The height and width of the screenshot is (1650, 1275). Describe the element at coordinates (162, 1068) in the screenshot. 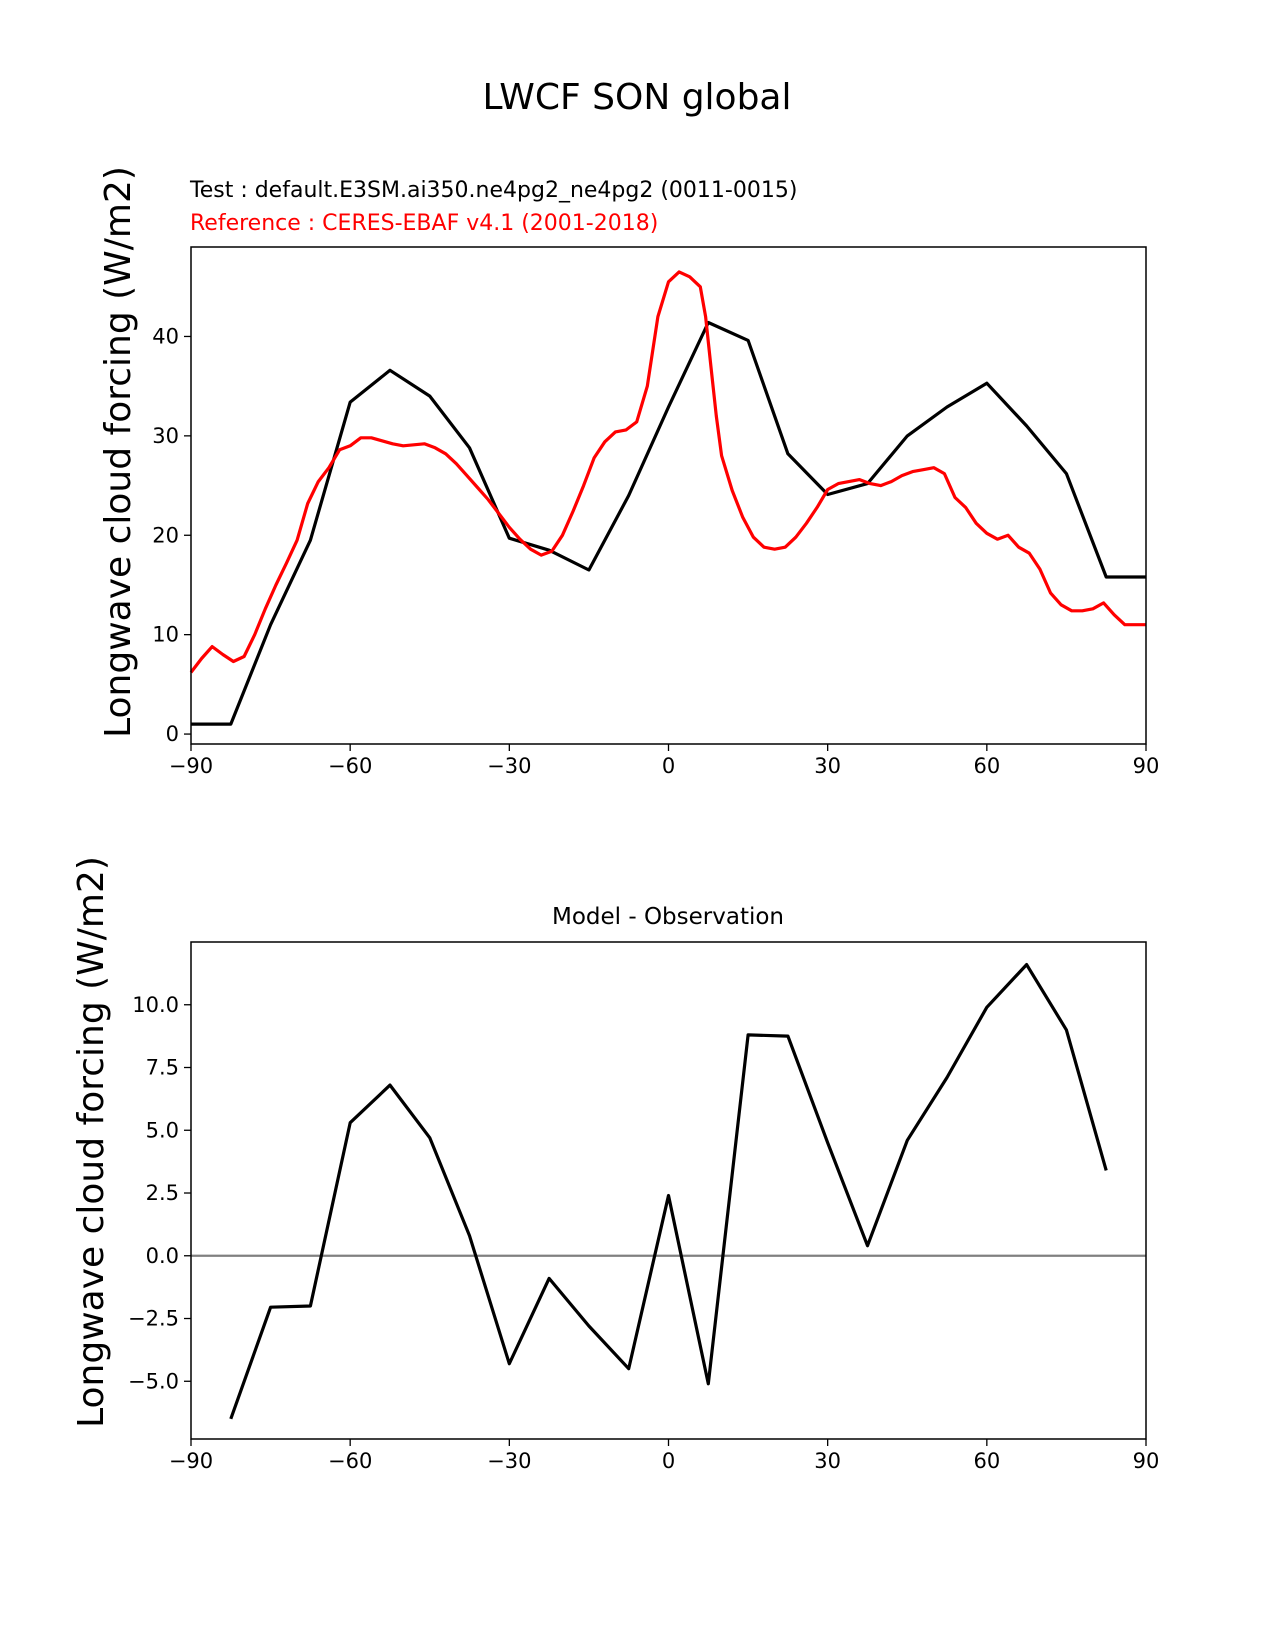

I see `panel-2-y-tick-label: 7.5` at that location.